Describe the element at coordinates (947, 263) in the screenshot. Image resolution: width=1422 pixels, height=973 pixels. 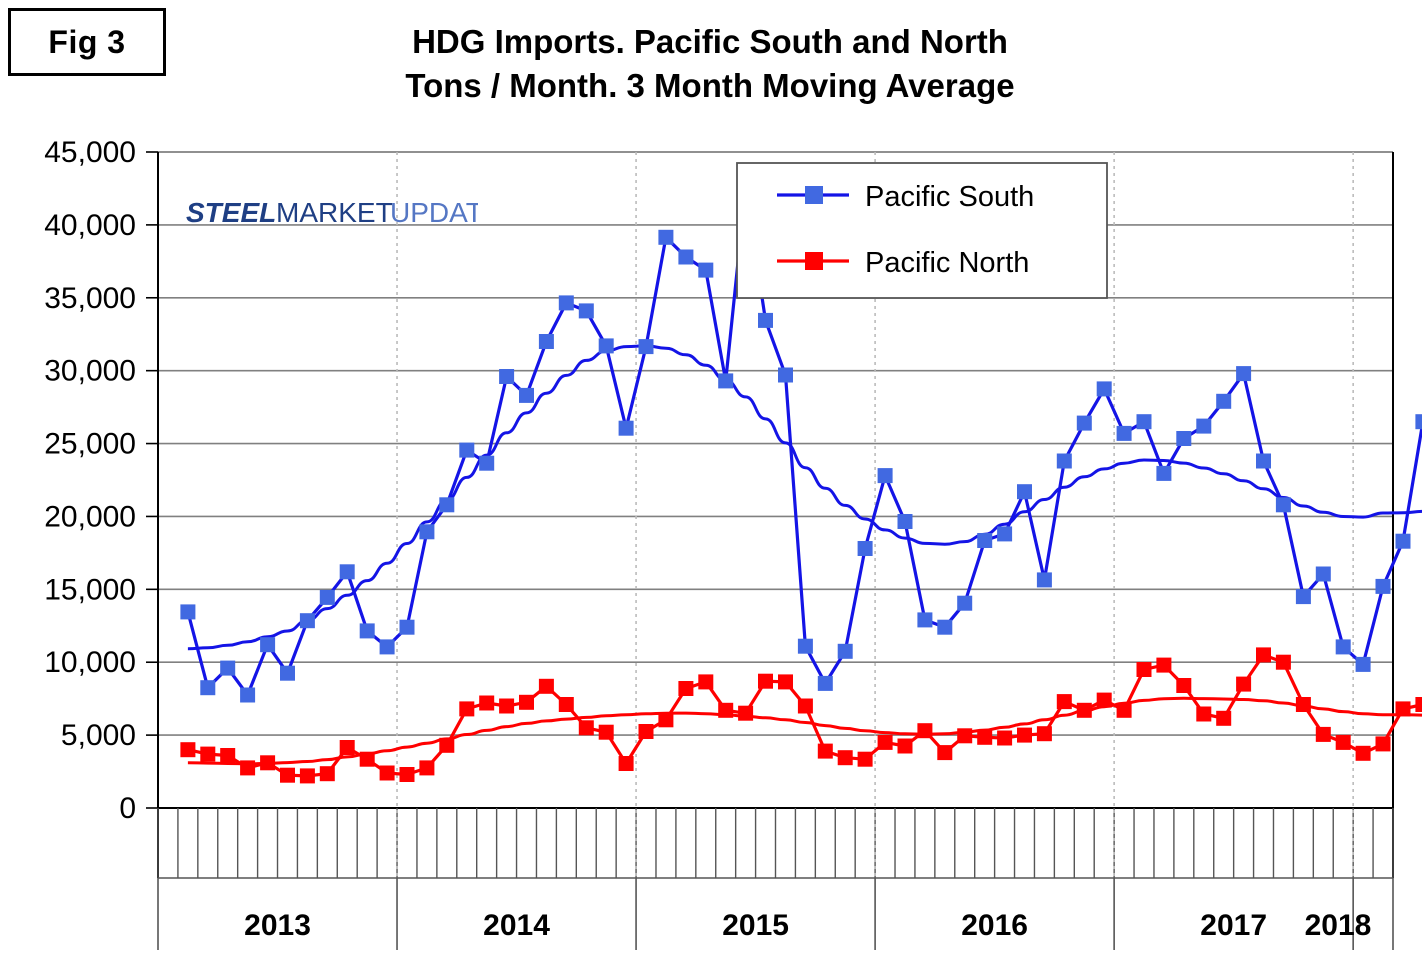
I see `legend-label: Pacific North` at that location.